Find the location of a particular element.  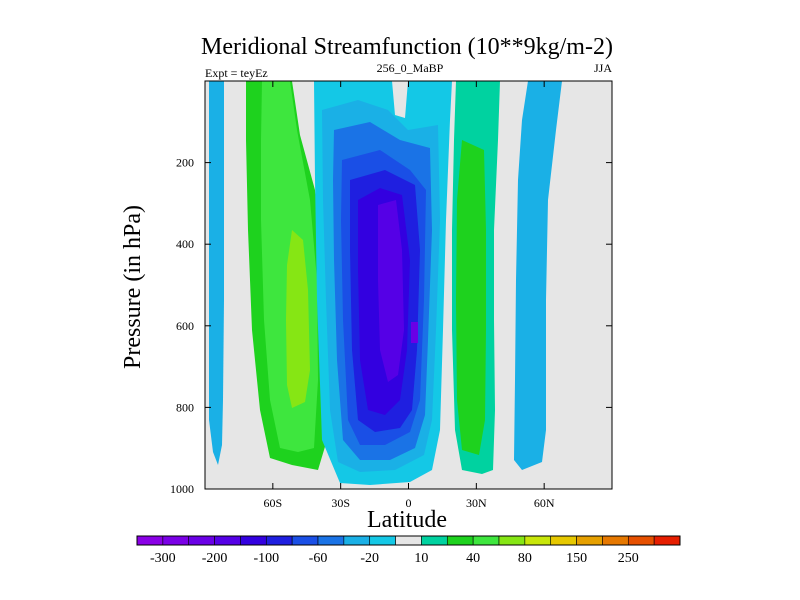

chart-title: Meridional Streamfunction (10**9kg/m-2) is located at coordinates (407, 47).